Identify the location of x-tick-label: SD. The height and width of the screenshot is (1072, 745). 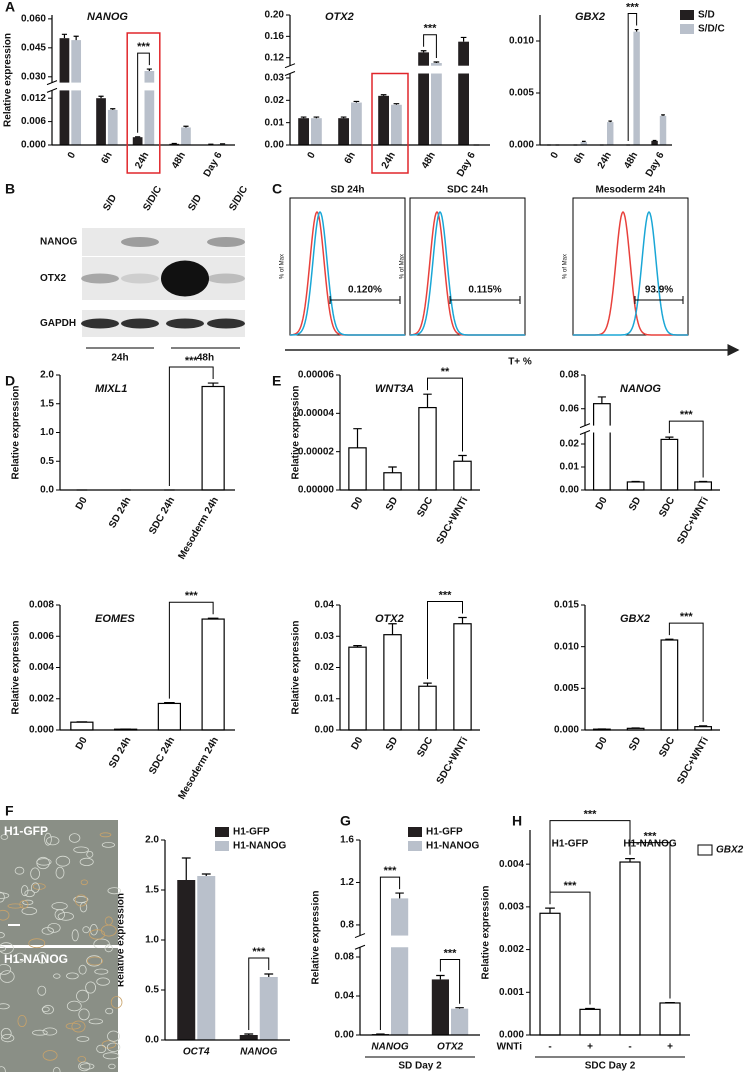
(392, 504).